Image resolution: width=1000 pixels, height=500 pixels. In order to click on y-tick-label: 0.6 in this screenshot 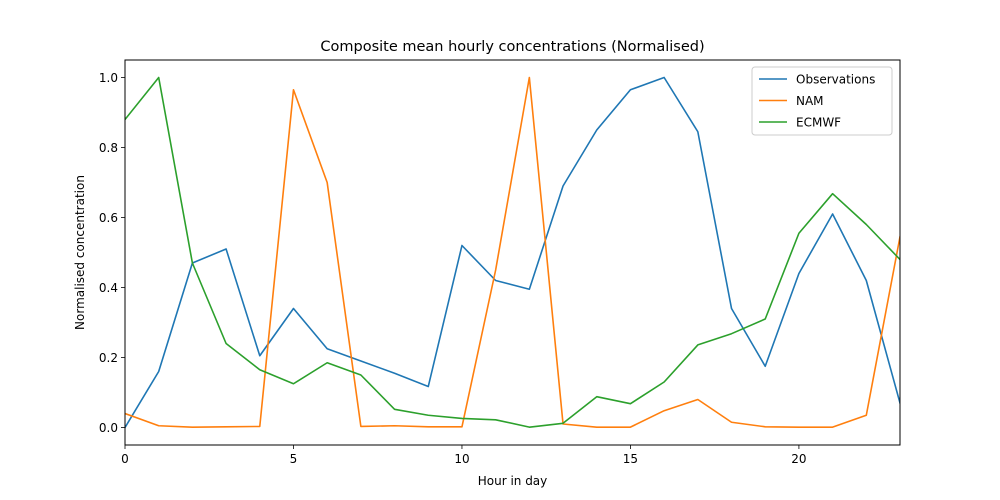, I will do `click(108, 218)`.